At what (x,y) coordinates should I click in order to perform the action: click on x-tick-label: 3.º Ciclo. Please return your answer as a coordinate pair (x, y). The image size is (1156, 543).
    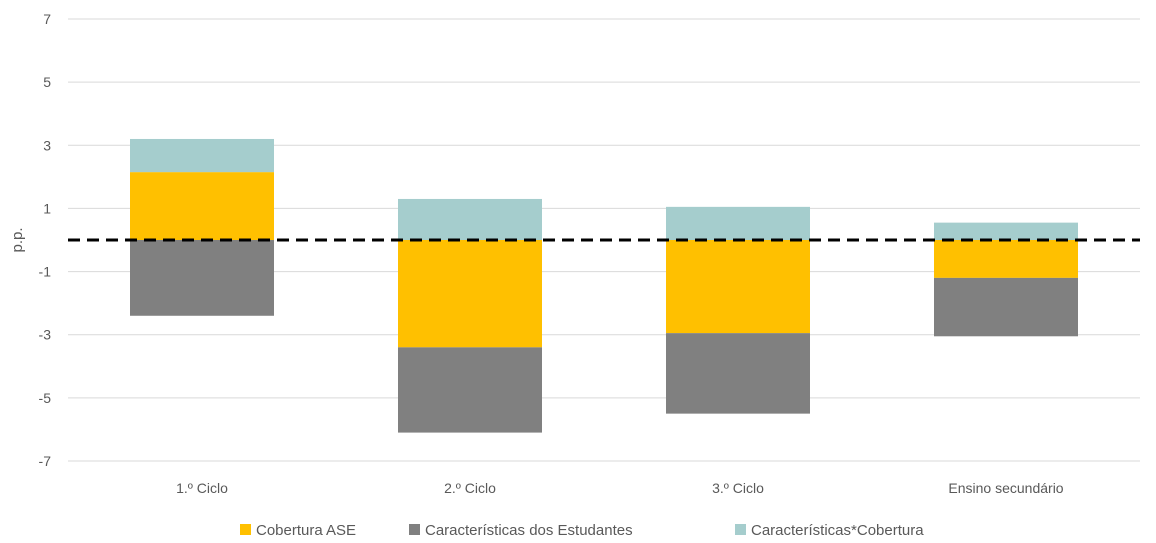
    Looking at the image, I should click on (738, 488).